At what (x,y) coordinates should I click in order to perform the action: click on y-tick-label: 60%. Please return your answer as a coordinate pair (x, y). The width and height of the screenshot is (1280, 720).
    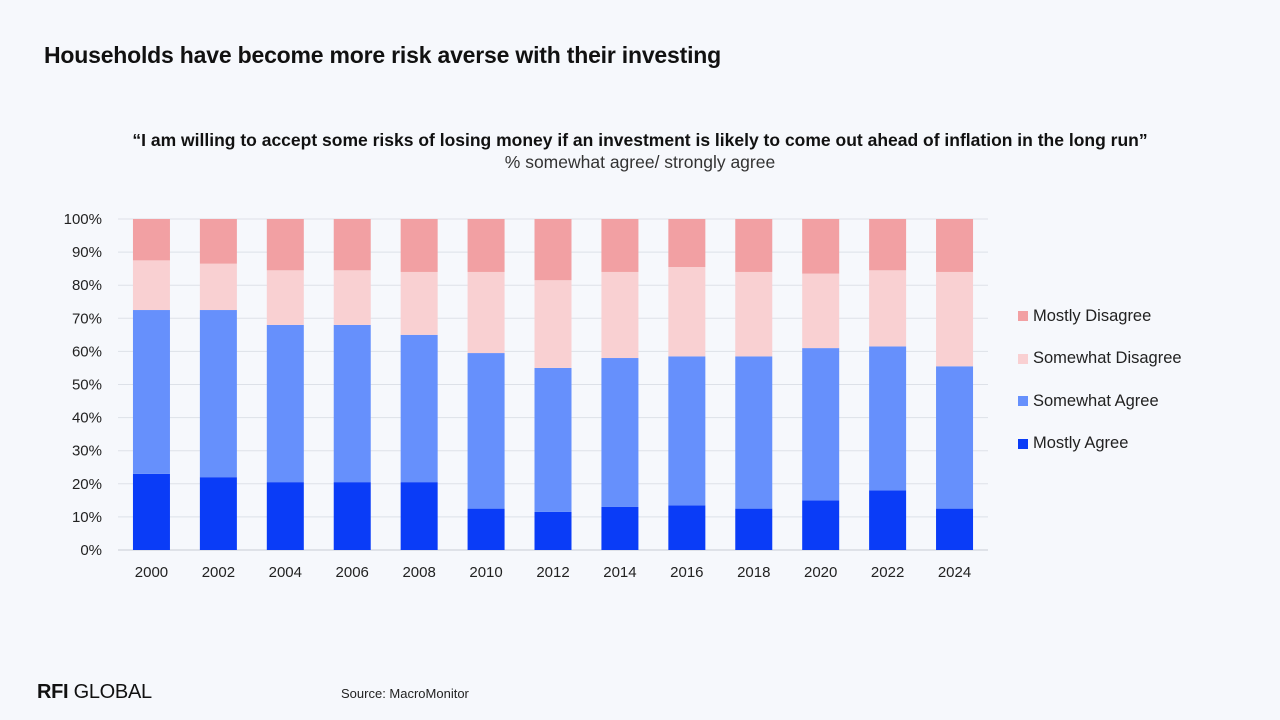
    Looking at the image, I should click on (87, 351).